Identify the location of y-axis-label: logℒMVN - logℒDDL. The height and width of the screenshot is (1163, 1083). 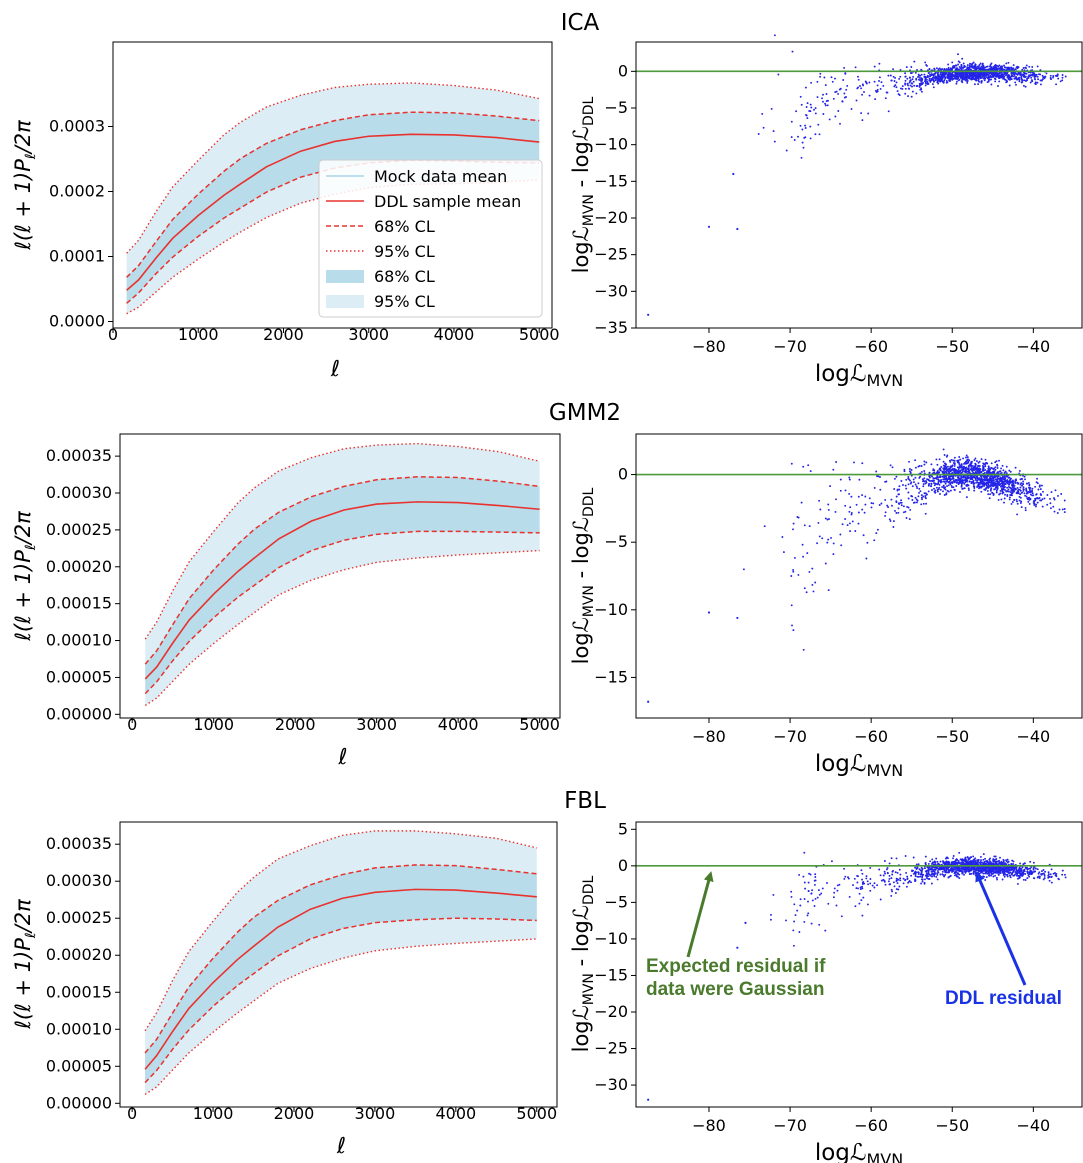
(583, 963).